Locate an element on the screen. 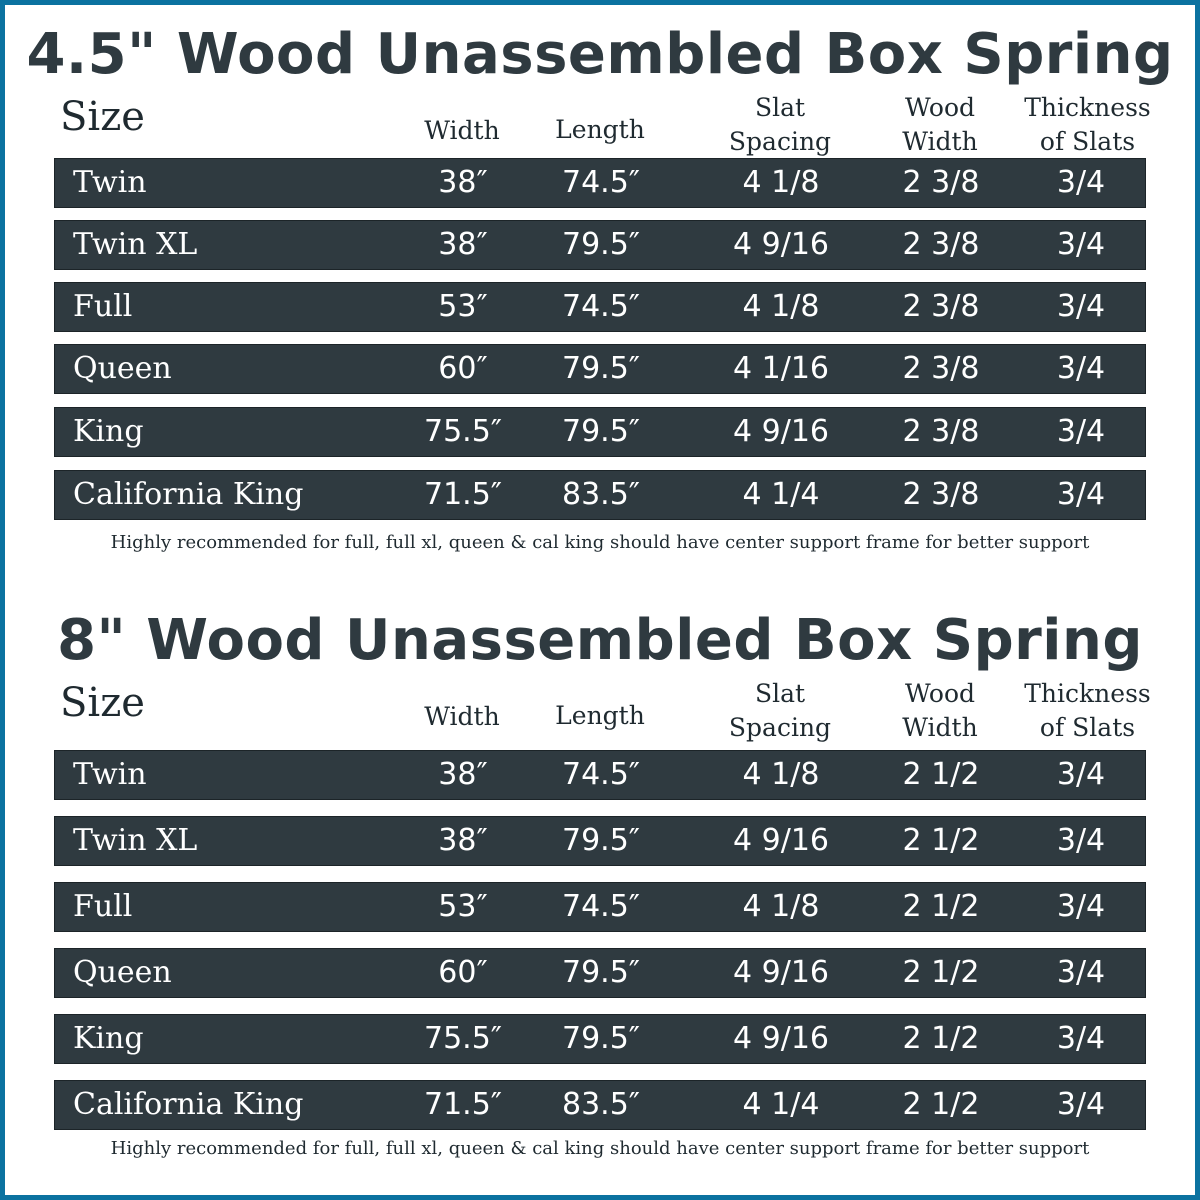  table-row: Twin 38″ 74.5″ 4 1/8 2 1/2 3/4 is located at coordinates (600, 775).